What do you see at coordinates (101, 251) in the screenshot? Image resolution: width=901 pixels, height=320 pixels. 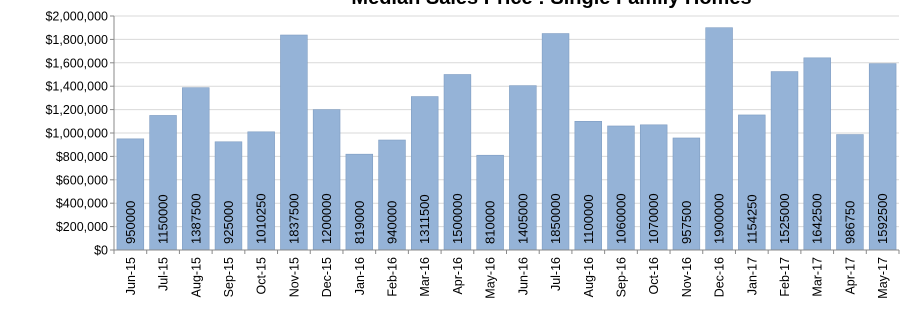 I see `y-tick-label: $0` at bounding box center [101, 251].